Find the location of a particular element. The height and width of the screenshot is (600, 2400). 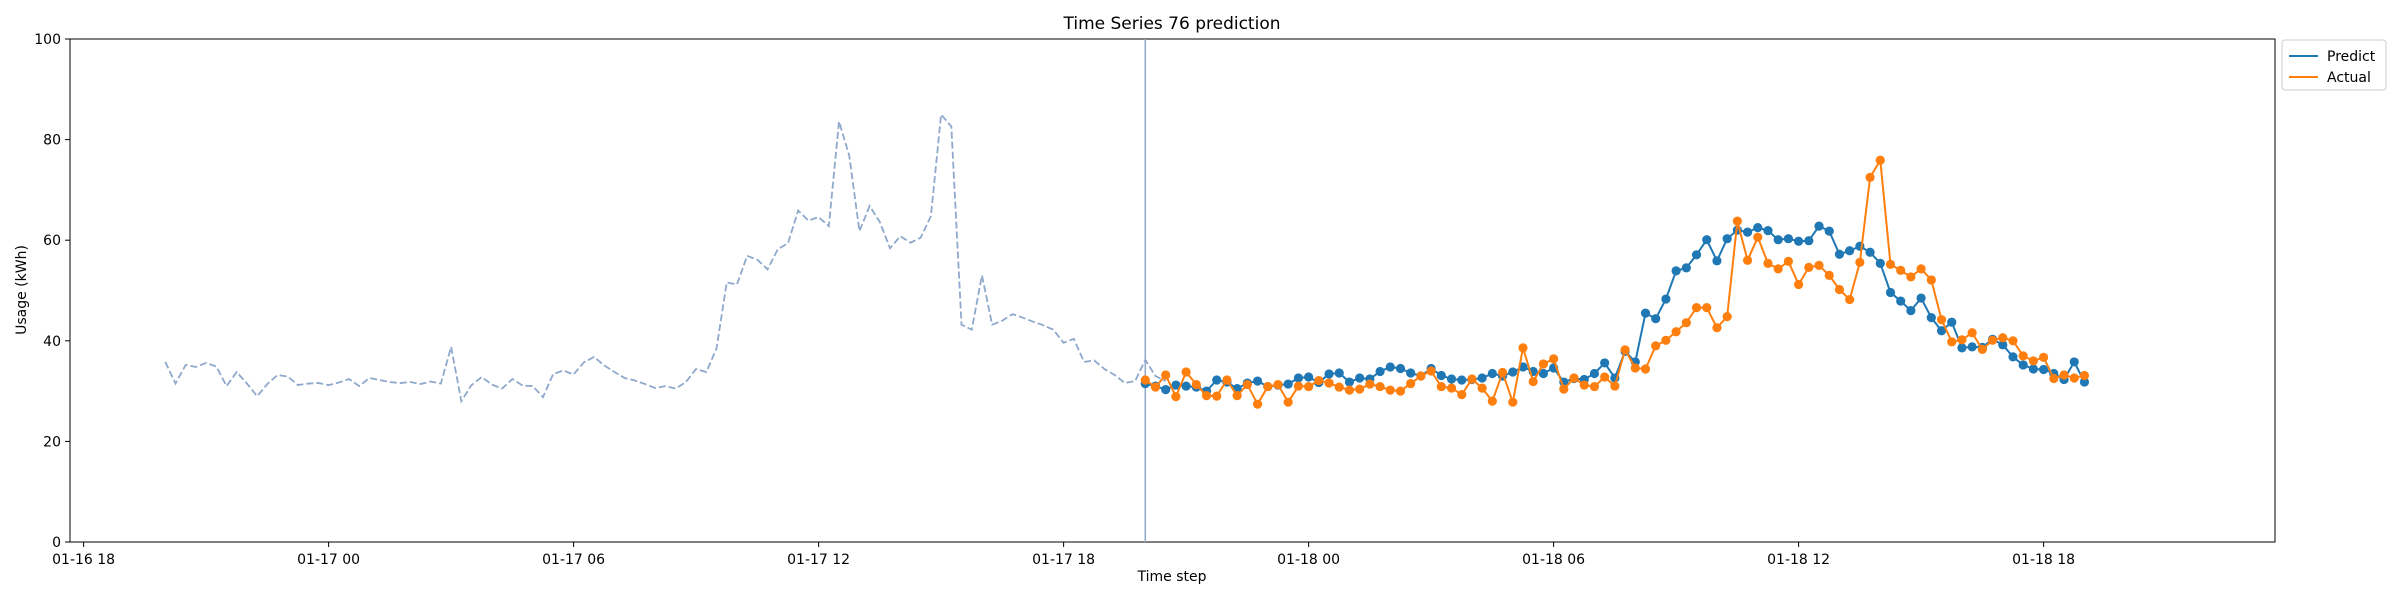

y-tick-label: 60 is located at coordinates (52, 241).